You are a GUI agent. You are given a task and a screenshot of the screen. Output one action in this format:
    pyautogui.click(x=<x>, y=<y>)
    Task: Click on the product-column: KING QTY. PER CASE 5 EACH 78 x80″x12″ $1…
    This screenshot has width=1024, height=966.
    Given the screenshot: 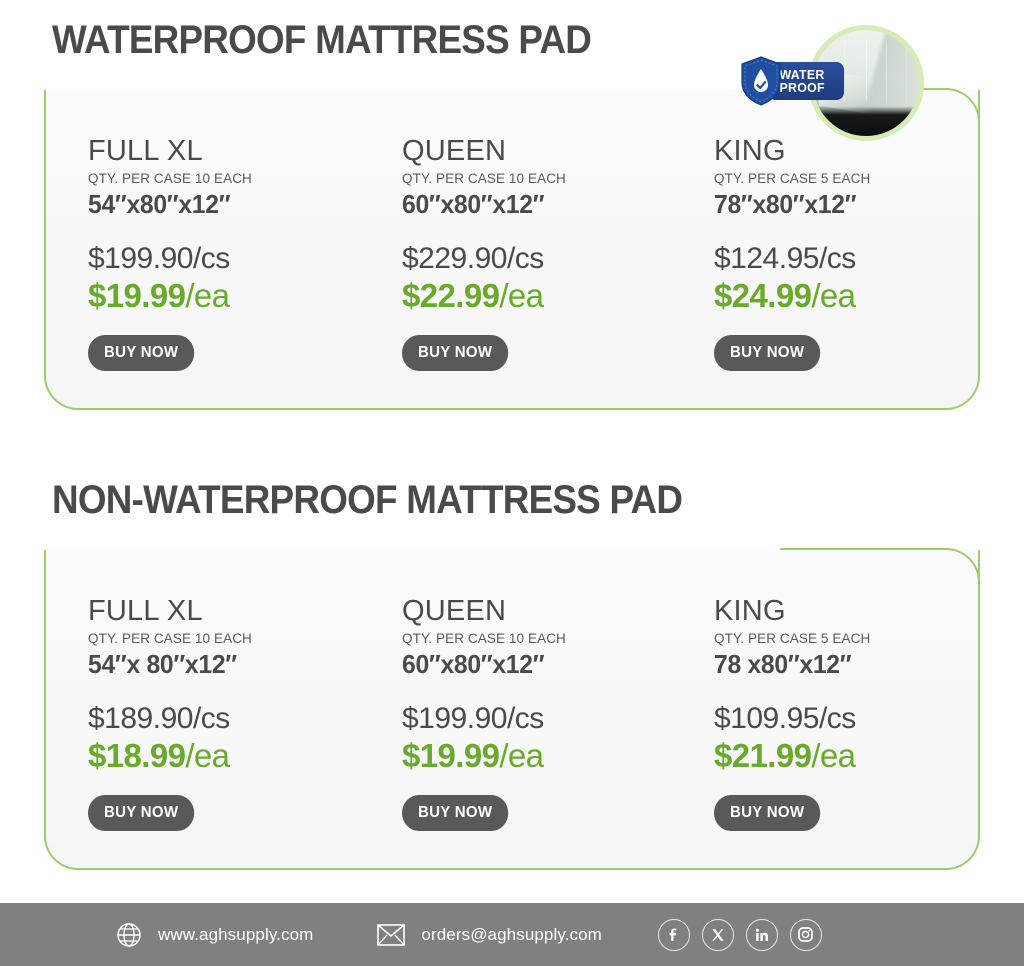 What is the action you would take?
    pyautogui.click(x=826, y=710)
    